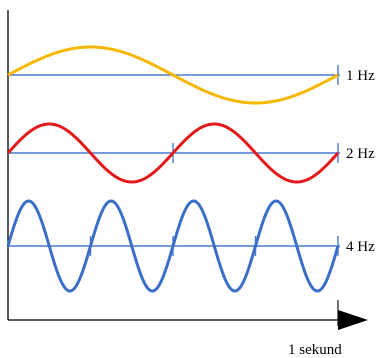 The width and height of the screenshot is (392, 358). I want to click on sine-wave-2hz, so click(173, 153).